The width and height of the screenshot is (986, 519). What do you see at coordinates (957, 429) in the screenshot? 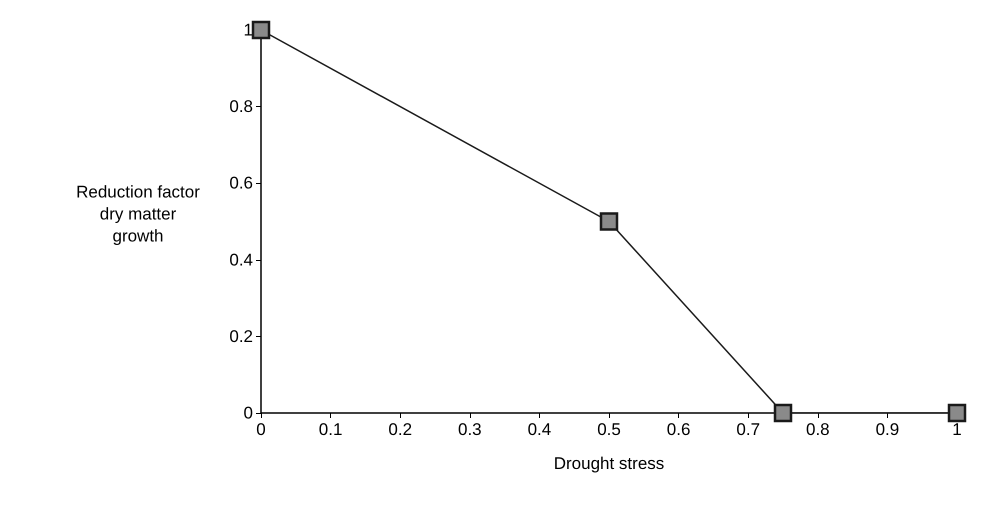
I see `x-tick-label: 1` at bounding box center [957, 429].